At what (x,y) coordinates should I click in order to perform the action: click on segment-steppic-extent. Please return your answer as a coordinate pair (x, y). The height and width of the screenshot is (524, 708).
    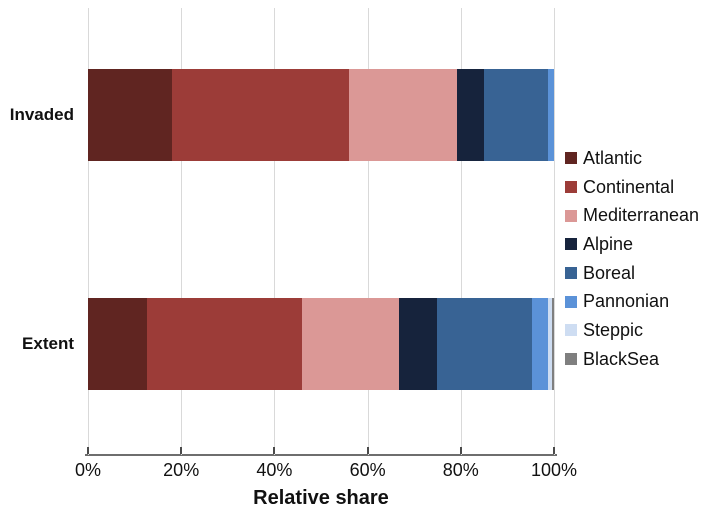
    Looking at the image, I should click on (549, 344).